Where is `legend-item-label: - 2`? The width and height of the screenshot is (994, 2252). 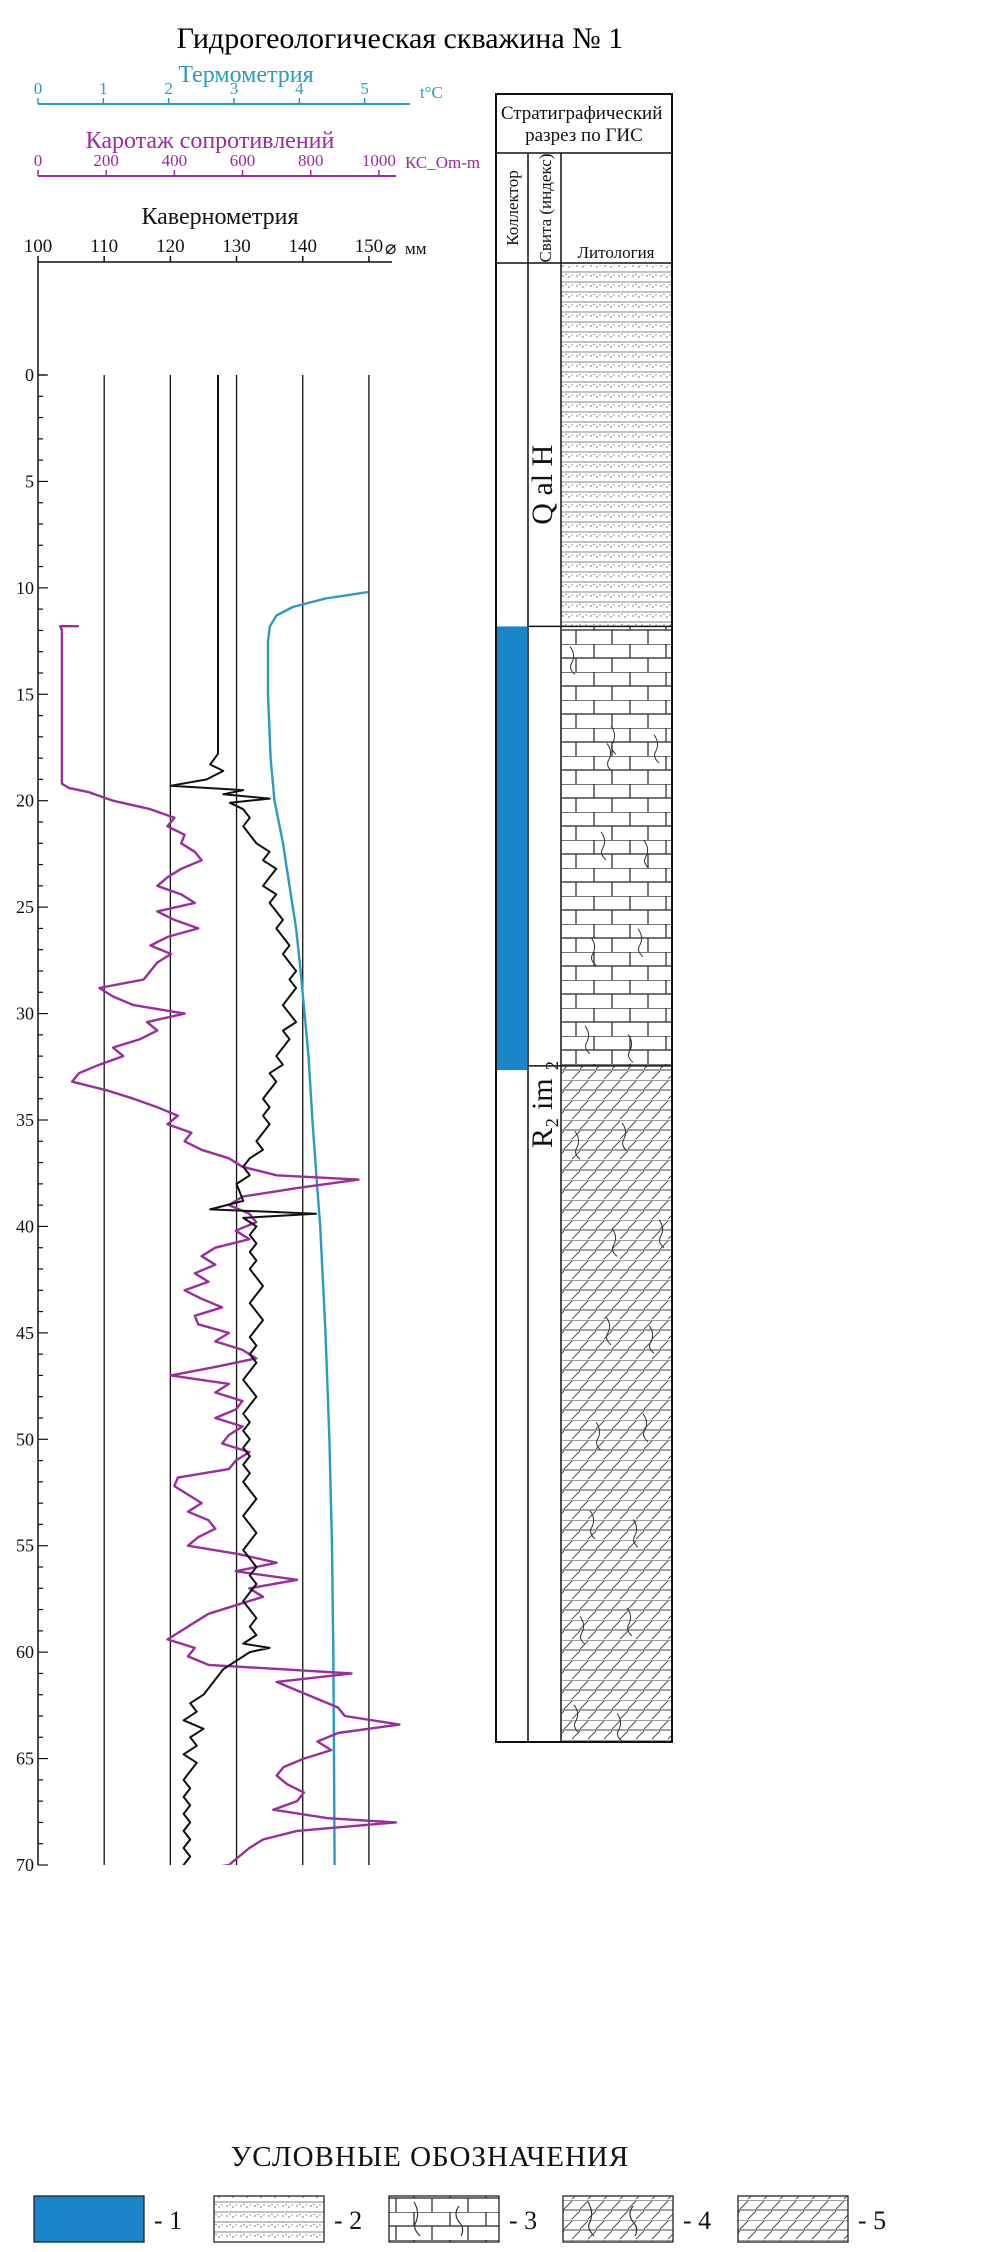 legend-item-label: - 2 is located at coordinates (348, 2220).